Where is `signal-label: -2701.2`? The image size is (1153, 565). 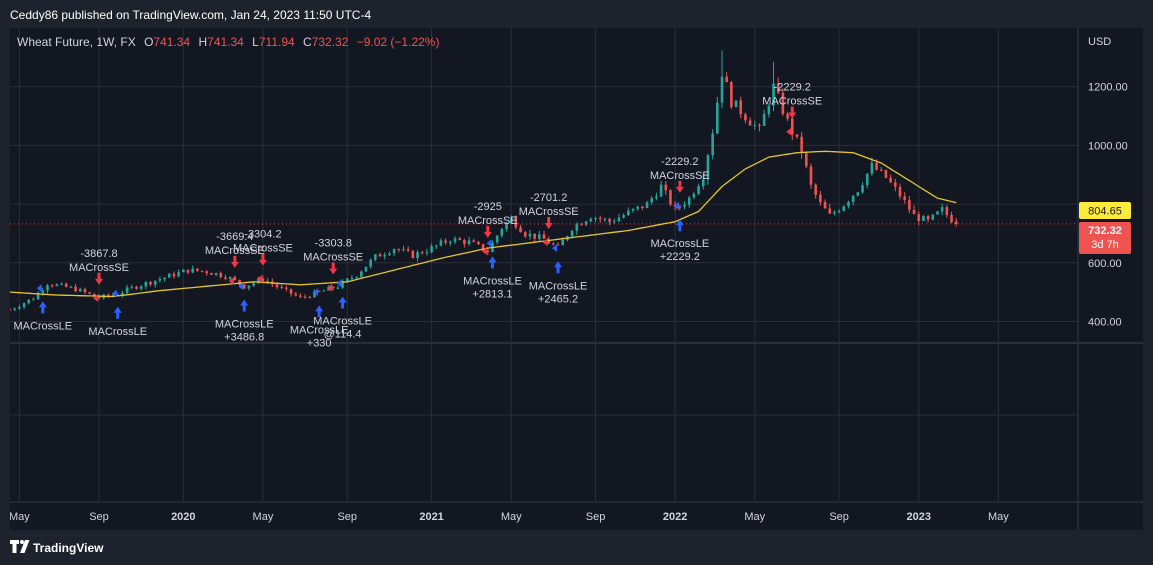
signal-label: -2701.2 is located at coordinates (548, 198).